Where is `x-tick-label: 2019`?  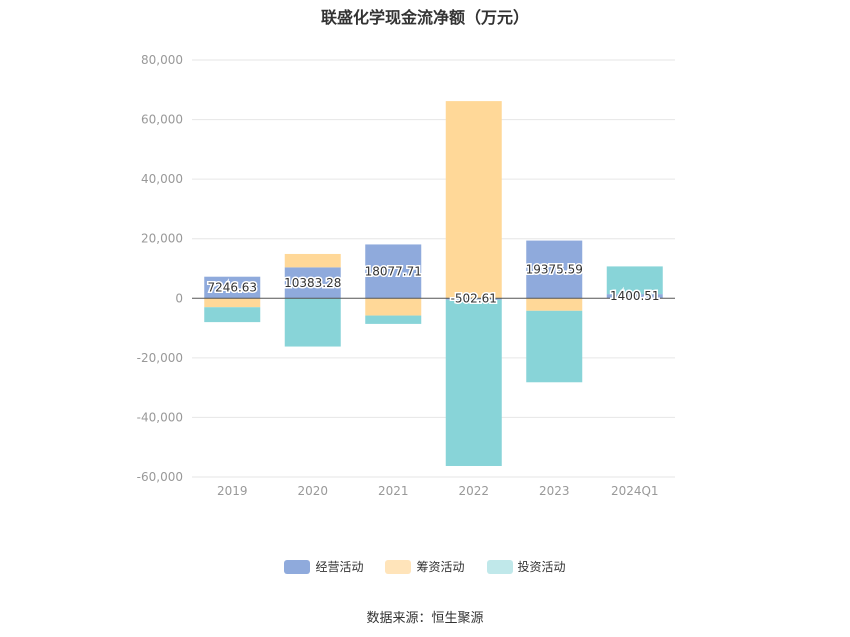
x-tick-label: 2019 is located at coordinates (232, 491).